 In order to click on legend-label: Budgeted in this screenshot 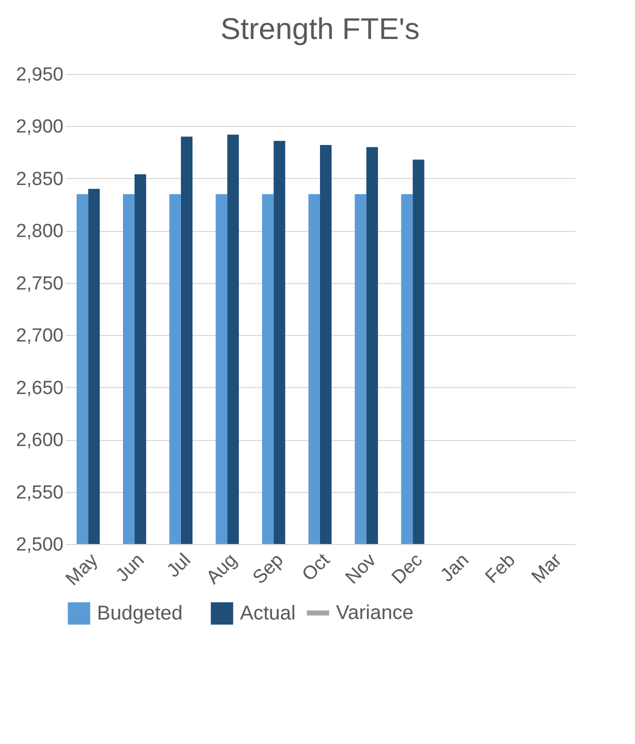, I will do `click(140, 613)`.